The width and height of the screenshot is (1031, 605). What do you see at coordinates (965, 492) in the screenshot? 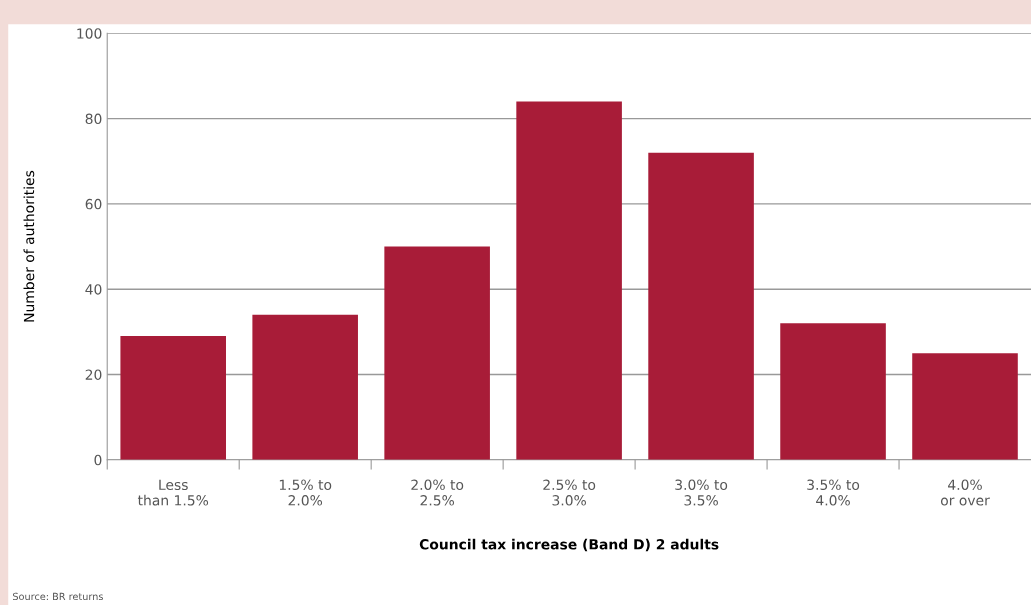
I see `x-tick-label: 4.0% or over` at bounding box center [965, 492].